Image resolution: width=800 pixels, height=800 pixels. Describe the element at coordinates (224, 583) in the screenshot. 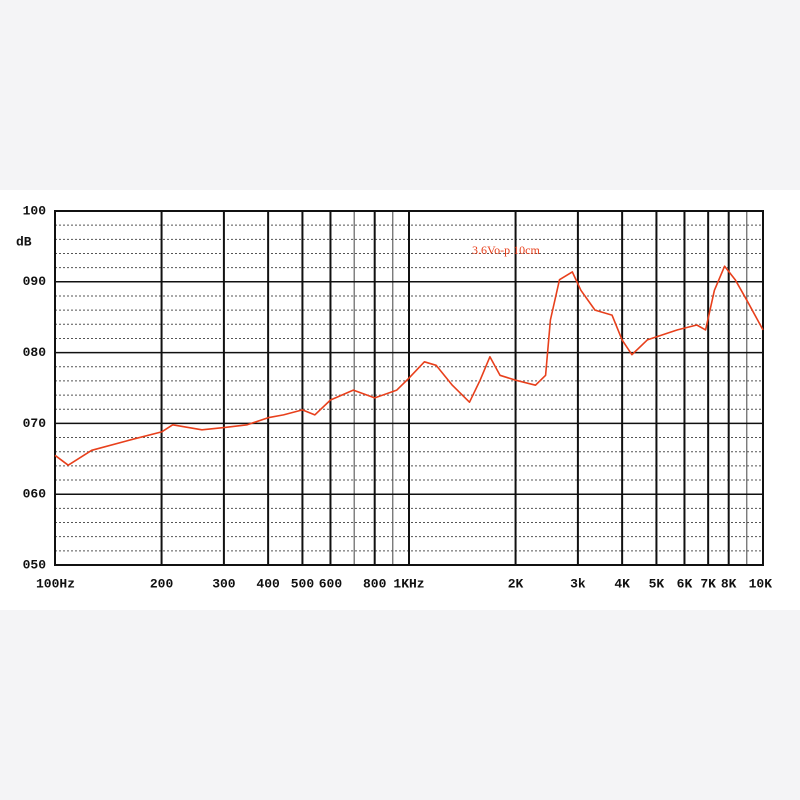

I see `x-tick-label: 300` at that location.